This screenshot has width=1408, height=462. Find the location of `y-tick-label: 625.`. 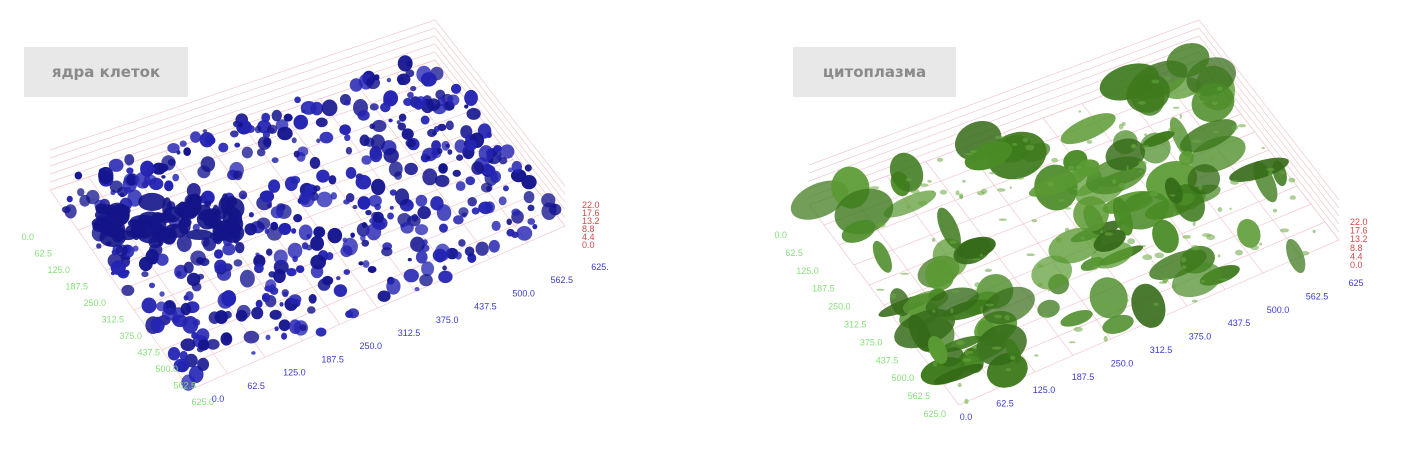

y-tick-label: 625. is located at coordinates (600, 267).